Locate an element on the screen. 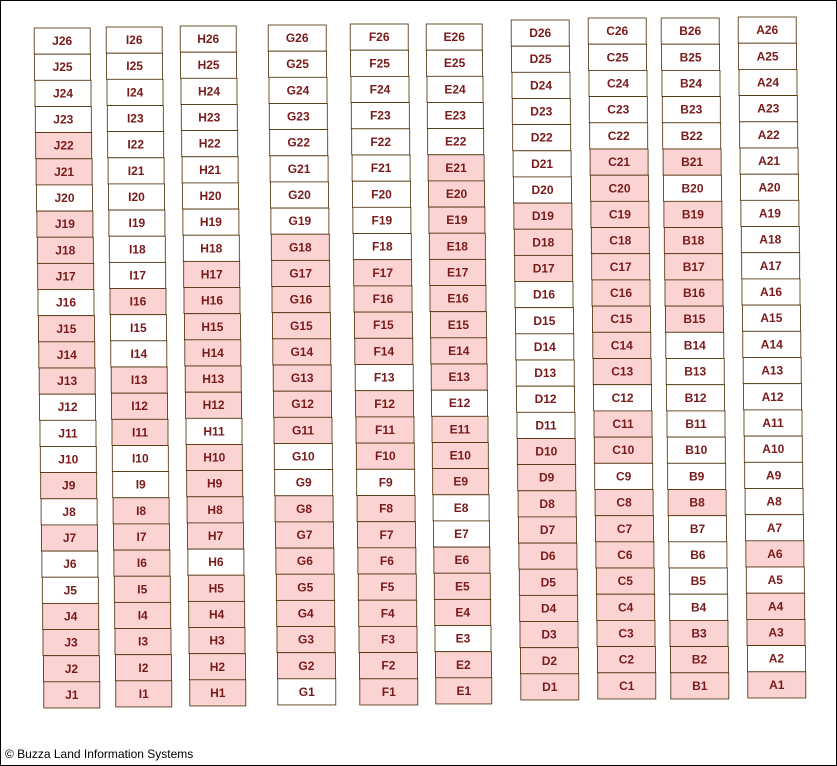 The image size is (837, 766). plot-a8: A8 is located at coordinates (774, 502).